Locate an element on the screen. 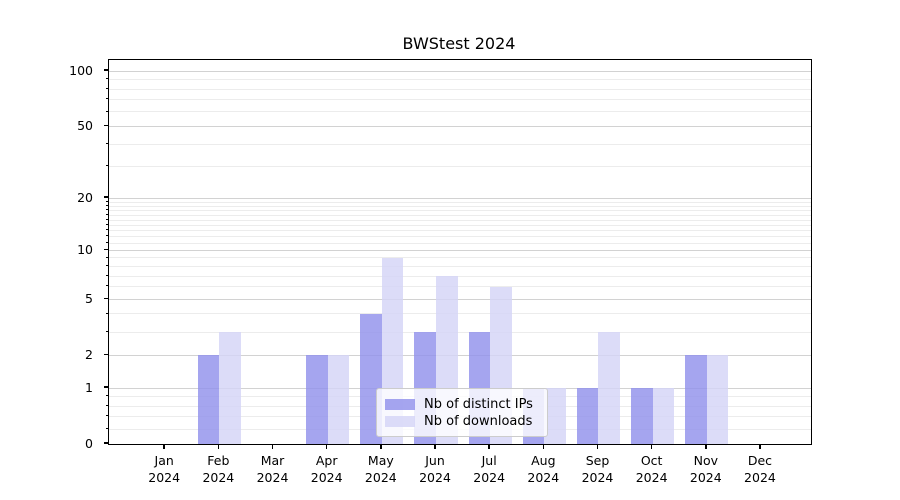 The image size is (900, 500). bar-distinct-ips-nov is located at coordinates (696, 399).